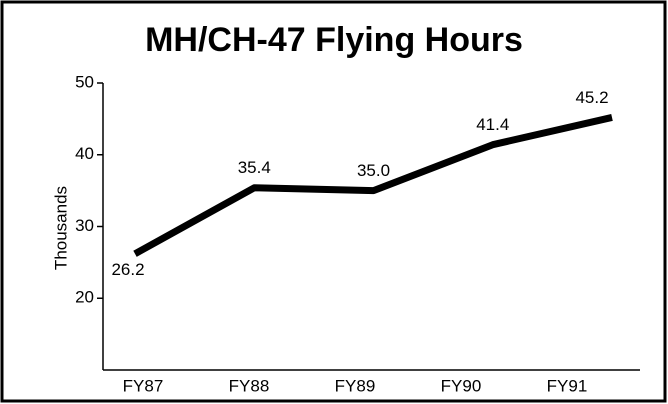 This screenshot has height=404, width=668. What do you see at coordinates (84, 225) in the screenshot?
I see `y-tick-label: 30` at bounding box center [84, 225].